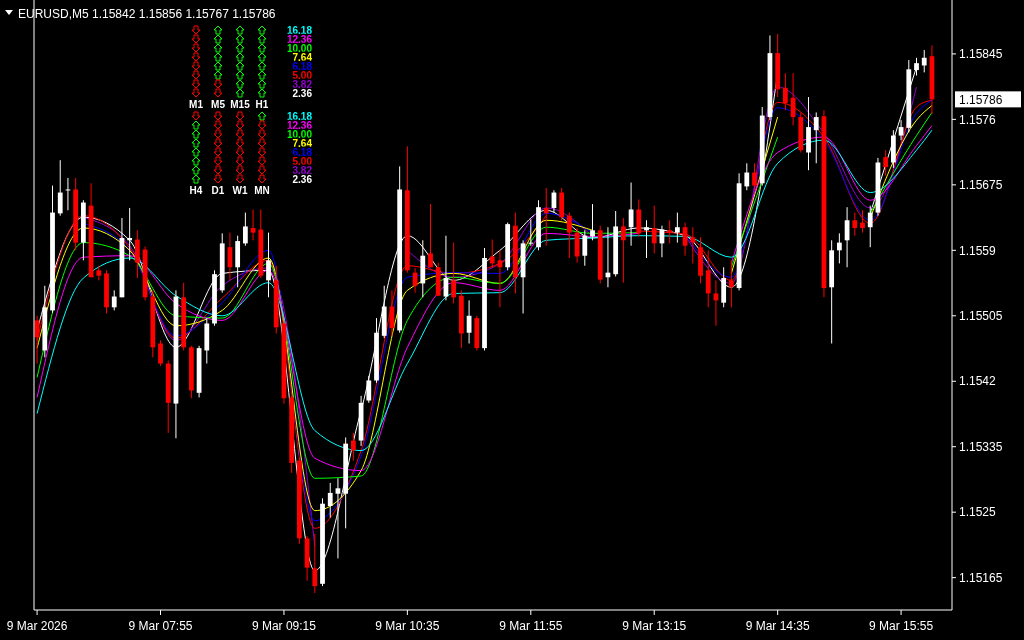 The height and width of the screenshot is (640, 1024). Describe the element at coordinates (978, 512) in the screenshot. I see `y-tick-label: 1.1525` at that location.